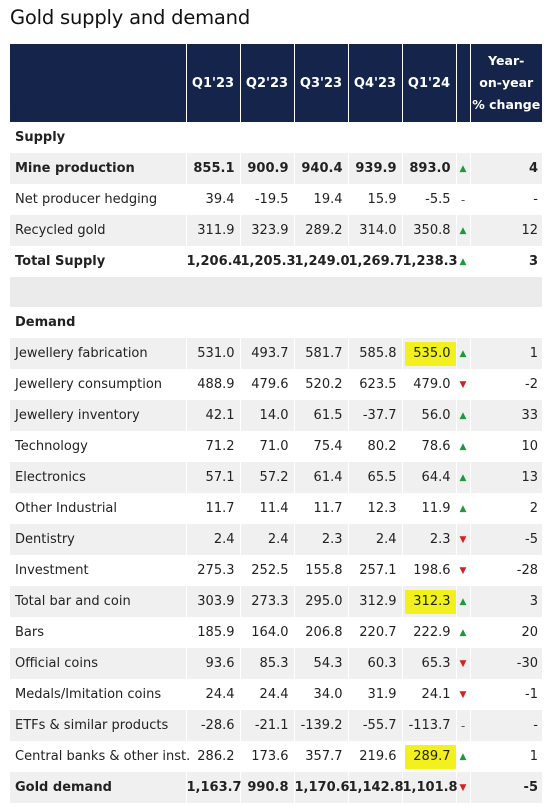 The height and width of the screenshot is (808, 552). Describe the element at coordinates (463, 725) in the screenshot. I see `trend-cell: -` at that location.